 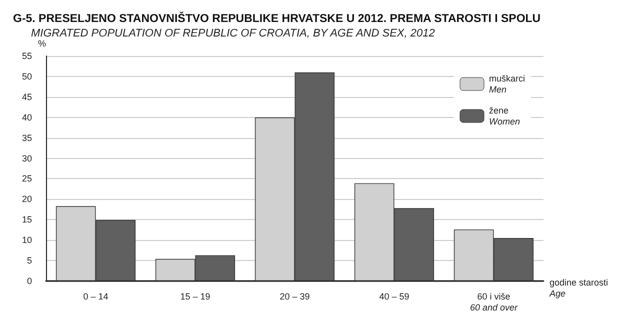 I want to click on y-tick-label: 10, so click(x=27, y=240).